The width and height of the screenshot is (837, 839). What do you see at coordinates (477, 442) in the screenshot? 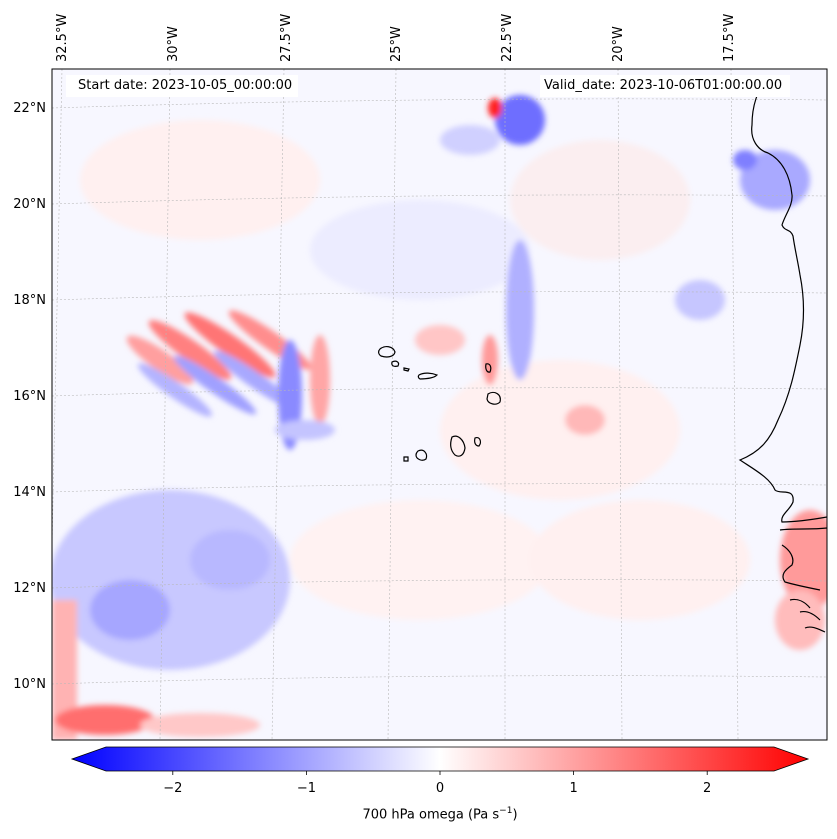
I see `island-maio` at bounding box center [477, 442].